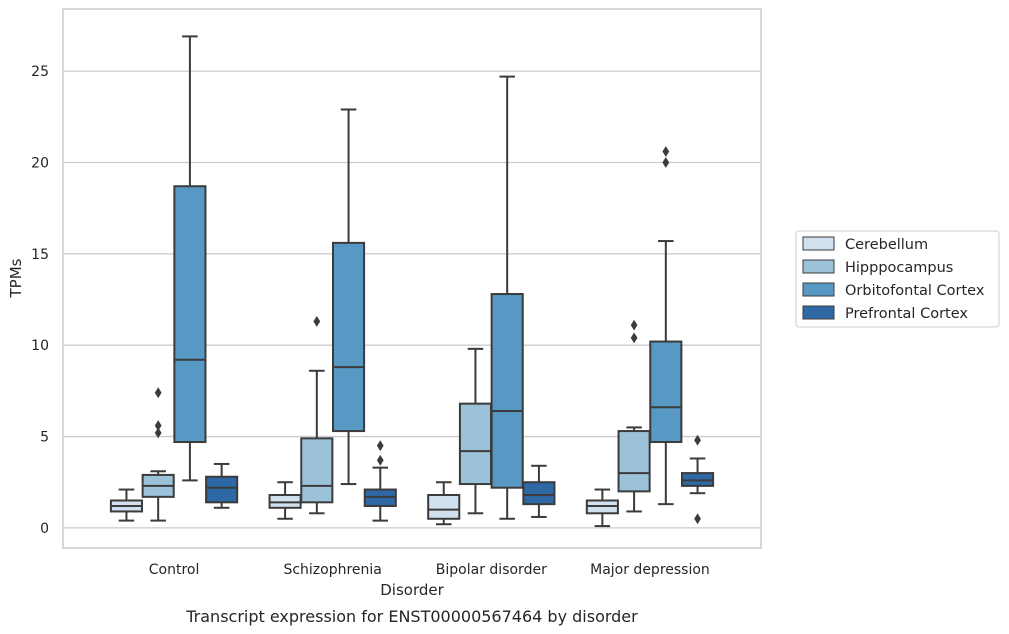 The height and width of the screenshot is (634, 1009). What do you see at coordinates (332, 570) in the screenshot?
I see `x-tick-label: Schizophrenia` at bounding box center [332, 570].